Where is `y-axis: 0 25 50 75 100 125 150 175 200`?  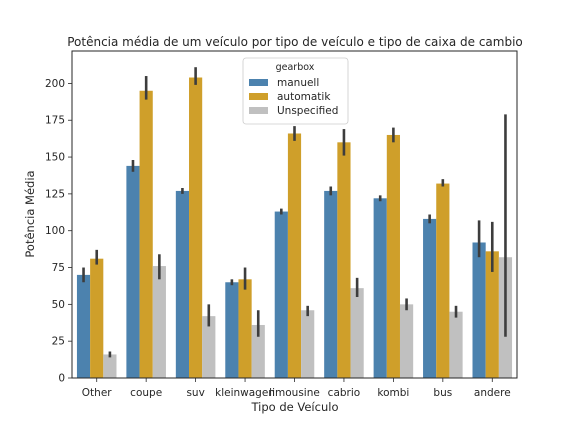
y-axis: 0 25 50 75 100 125 150 175 200 is located at coordinates (58, 231).